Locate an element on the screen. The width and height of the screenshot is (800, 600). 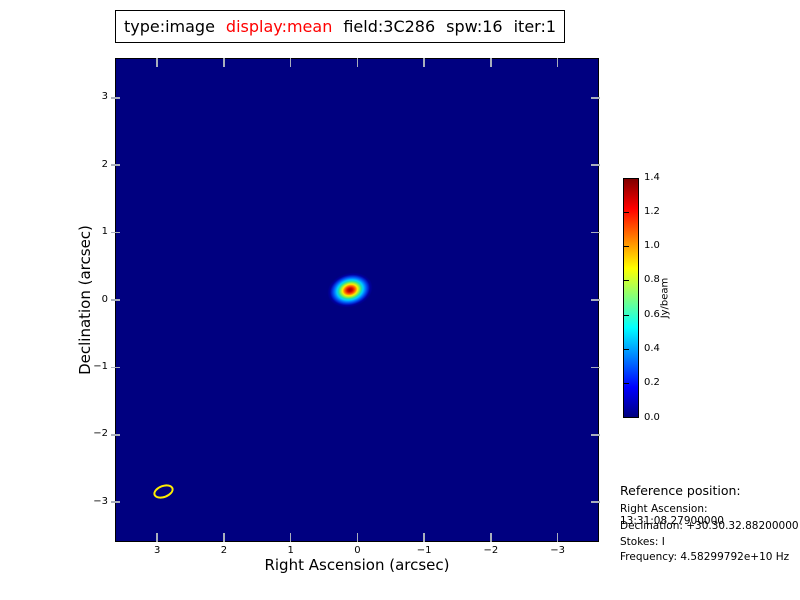
y-tick-label: −3 is located at coordinates (100, 501).